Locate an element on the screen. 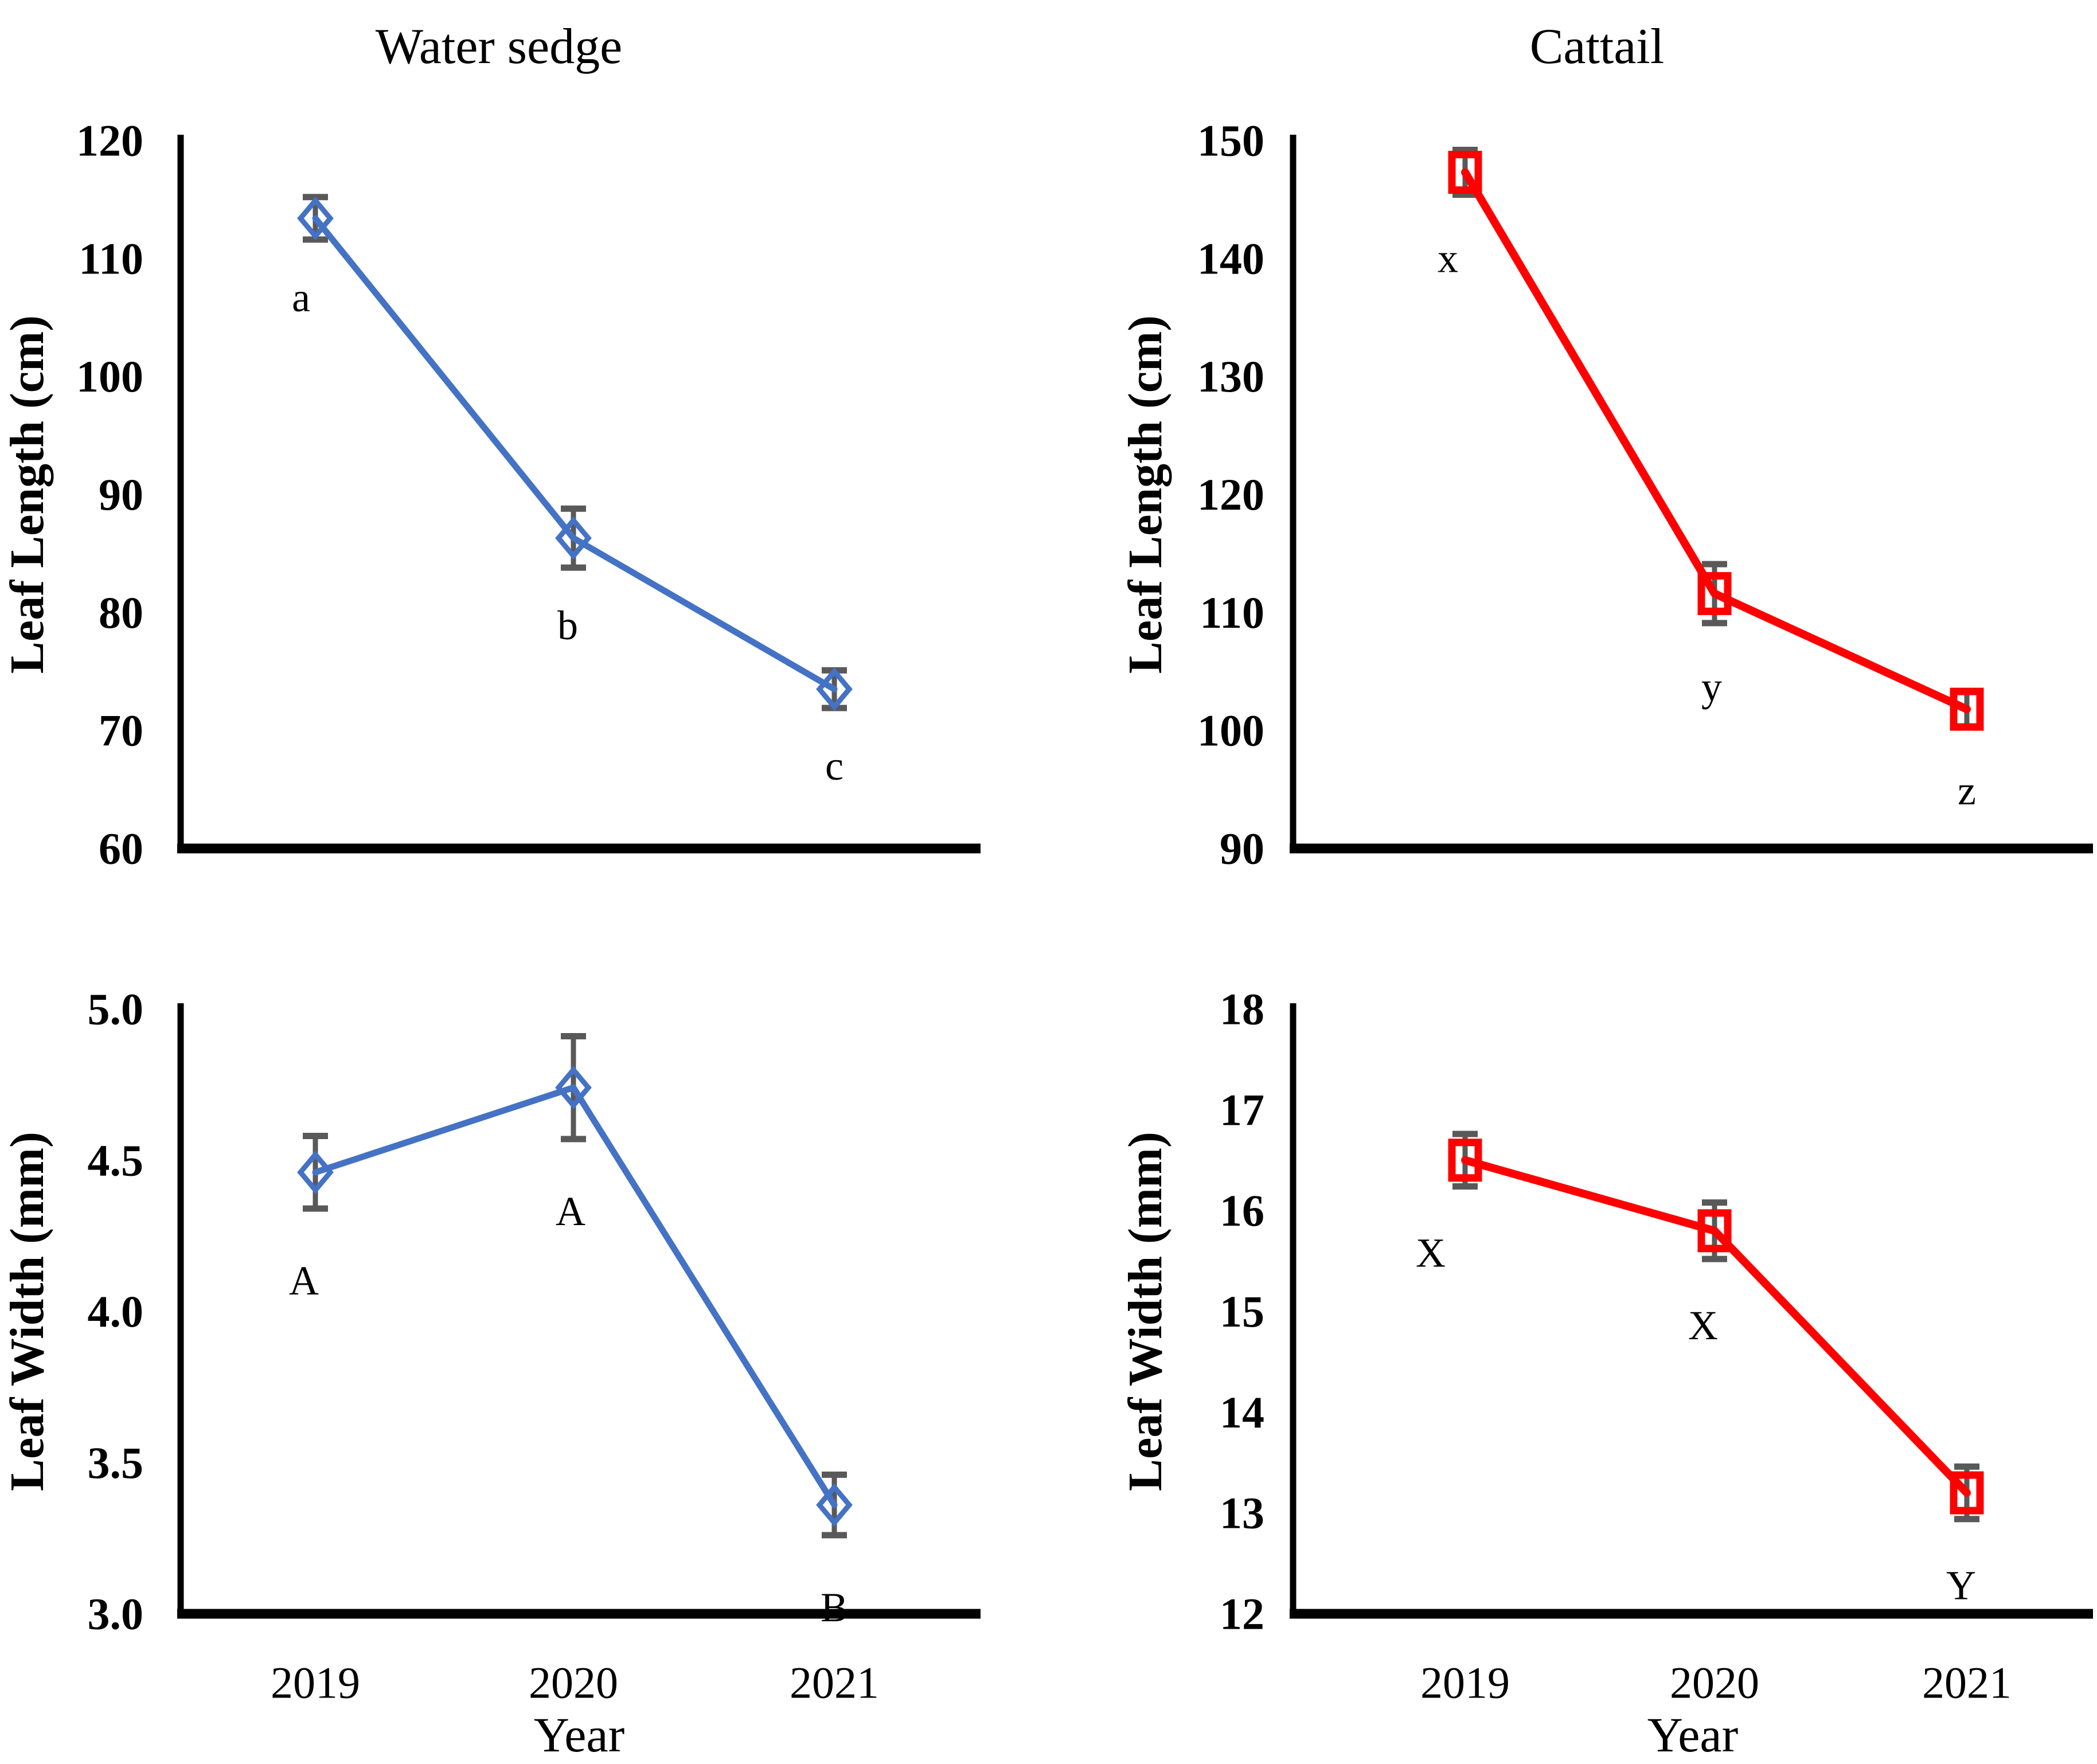  y-tick-label: 150 is located at coordinates (1230, 141).